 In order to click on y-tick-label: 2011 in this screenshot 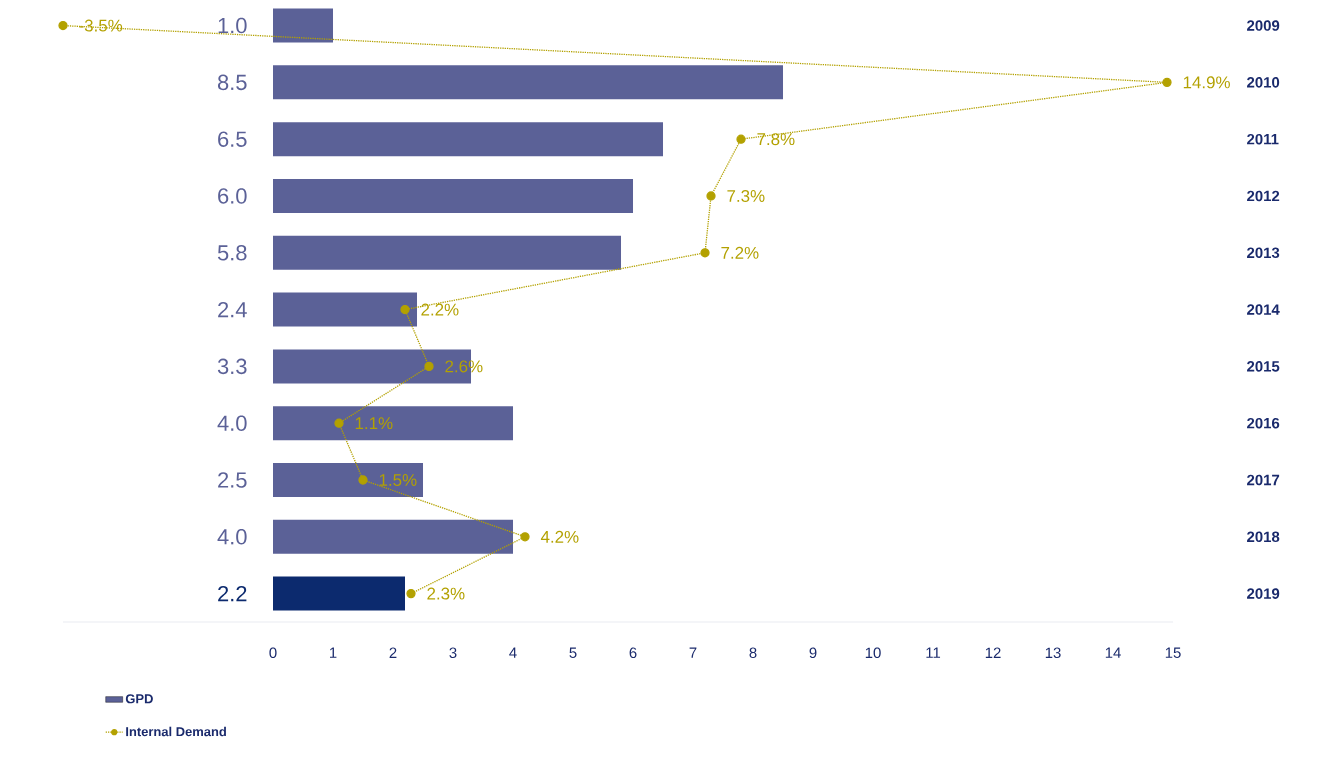, I will do `click(1263, 139)`.